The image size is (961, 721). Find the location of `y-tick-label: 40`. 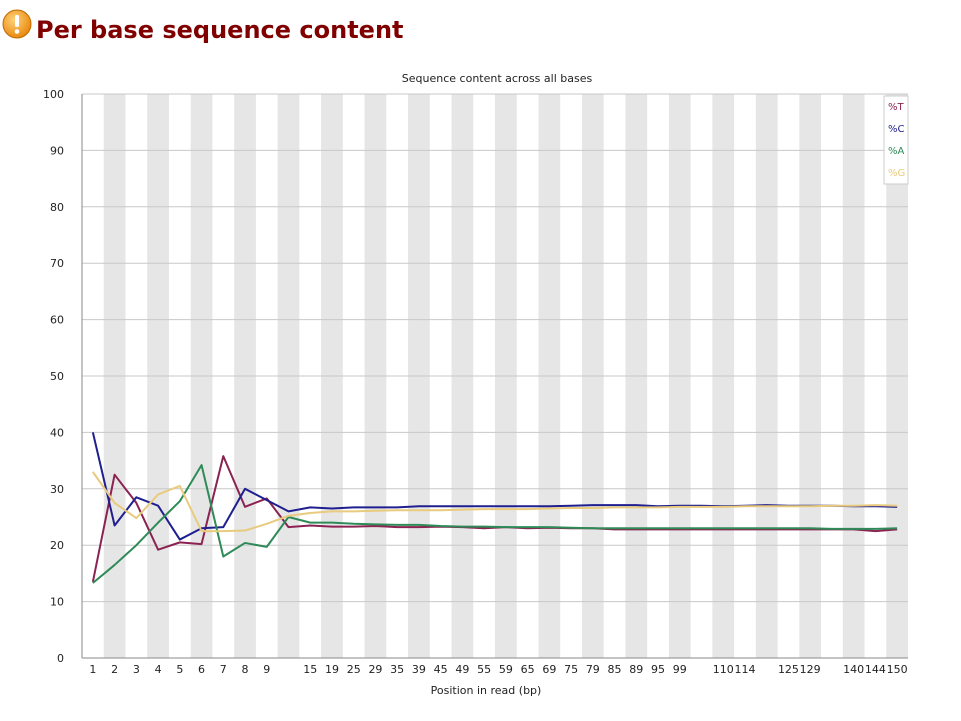

y-tick-label: 40 is located at coordinates (57, 432).